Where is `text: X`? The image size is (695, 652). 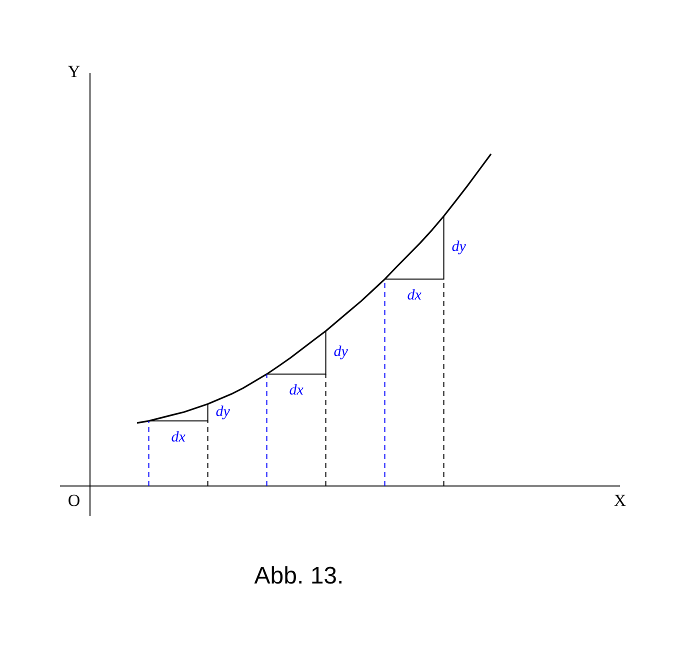 text: X is located at coordinates (620, 500).